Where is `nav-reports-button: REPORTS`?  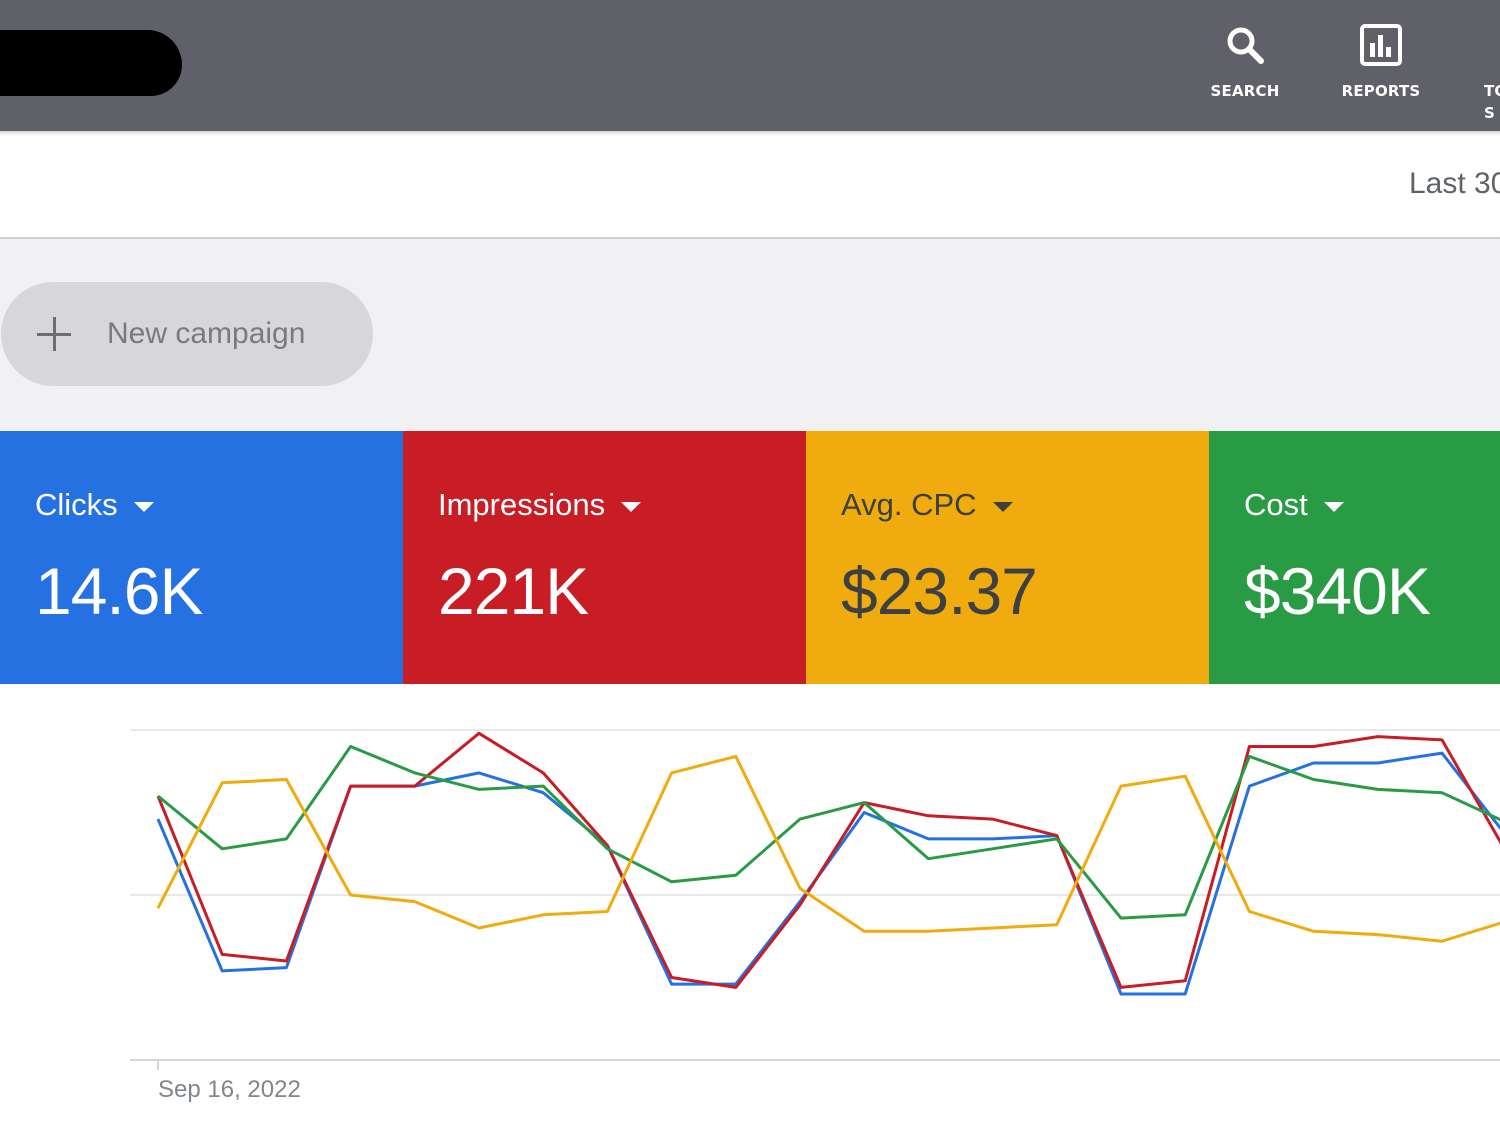 nav-reports-button: REPORTS is located at coordinates (1381, 61).